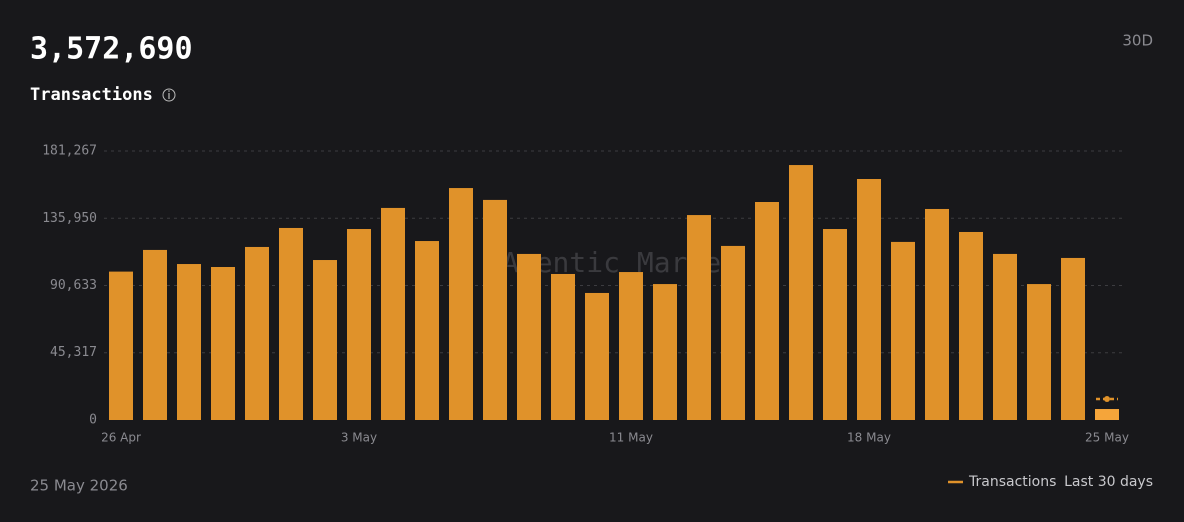 The height and width of the screenshot is (522, 1184). What do you see at coordinates (1012, 482) in the screenshot?
I see `legend-label: Transactions` at bounding box center [1012, 482].